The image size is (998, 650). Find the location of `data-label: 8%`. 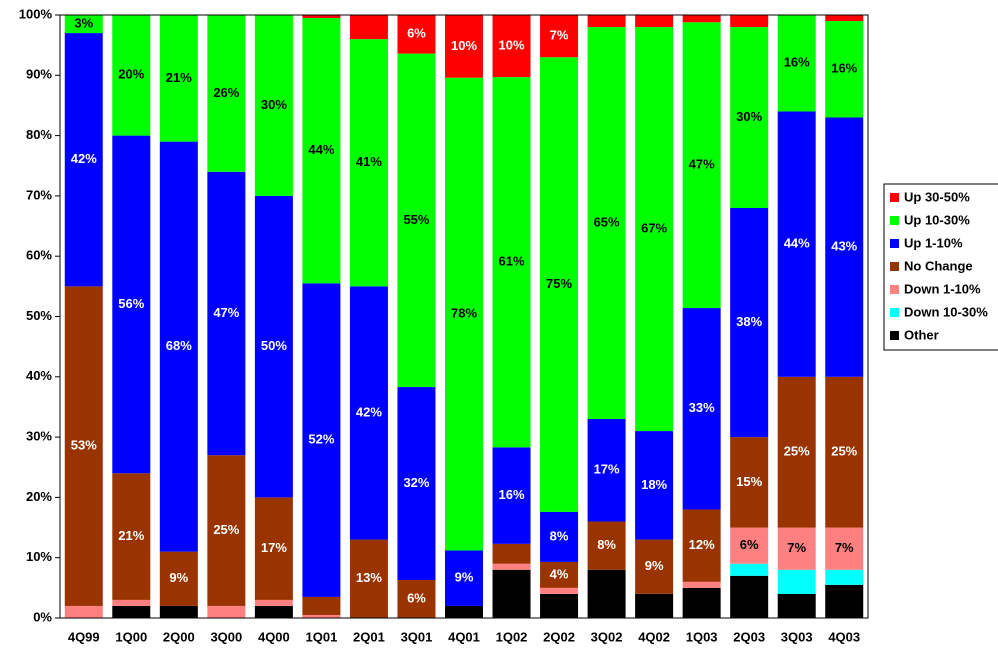

data-label: 8% is located at coordinates (559, 535).